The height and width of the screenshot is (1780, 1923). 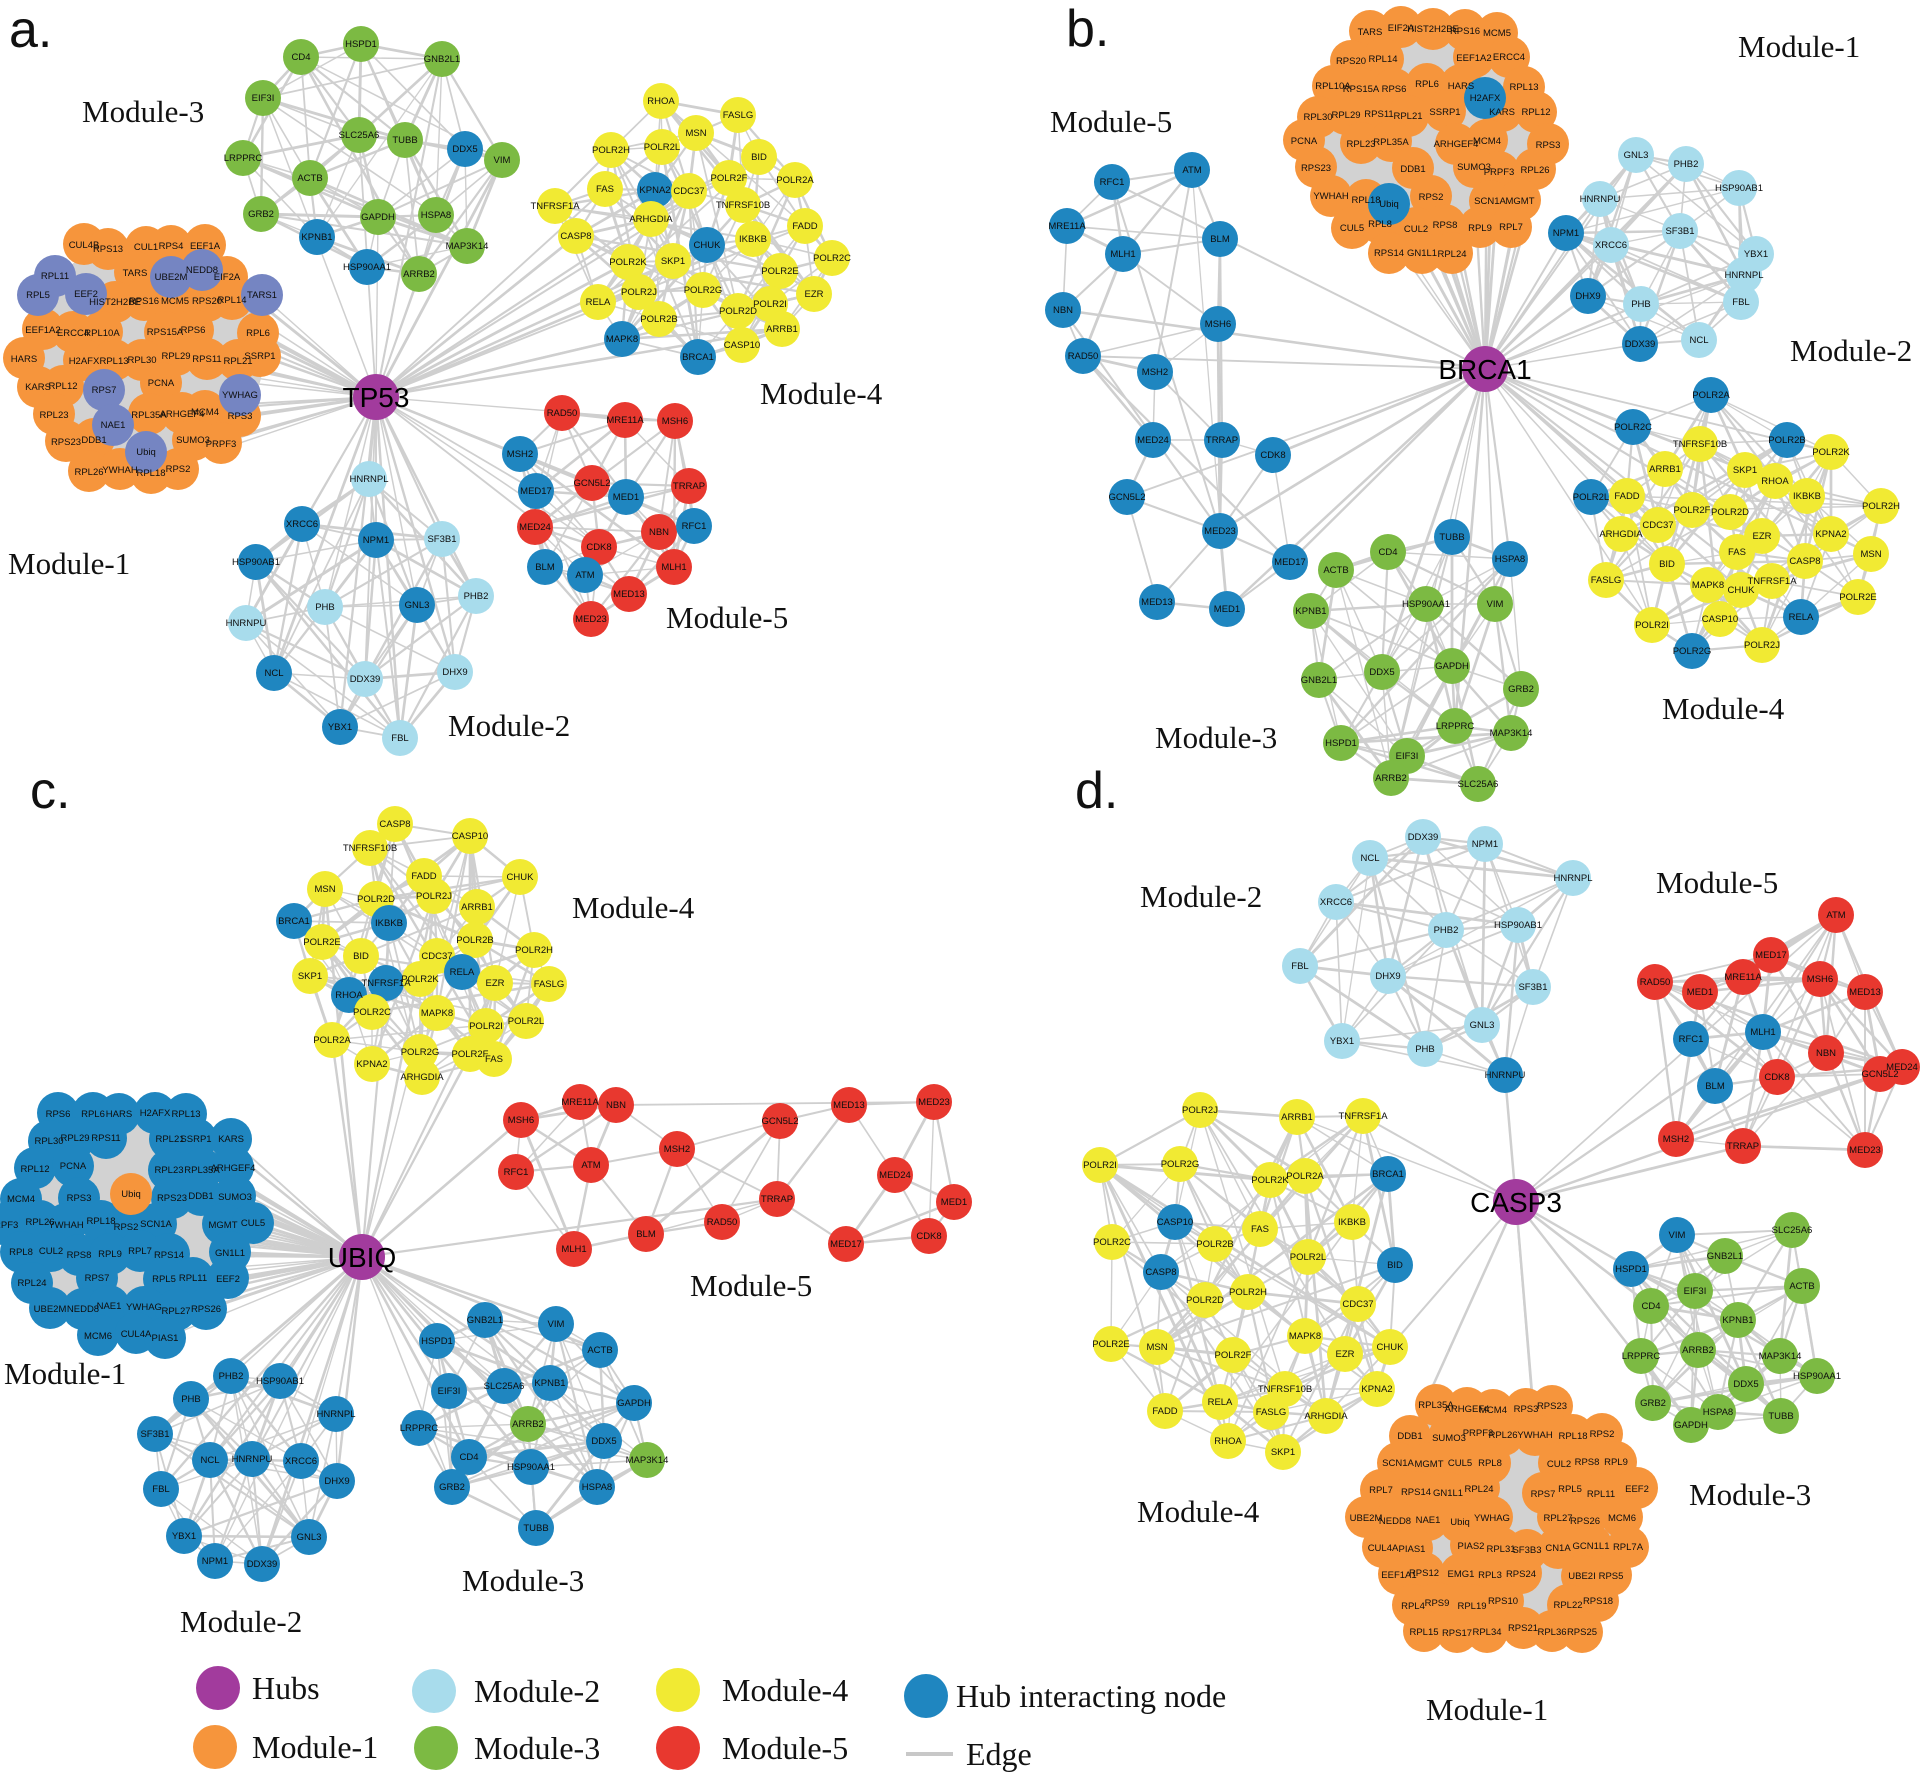 I want to click on svg-text: MED24, so click(x=1153, y=440).